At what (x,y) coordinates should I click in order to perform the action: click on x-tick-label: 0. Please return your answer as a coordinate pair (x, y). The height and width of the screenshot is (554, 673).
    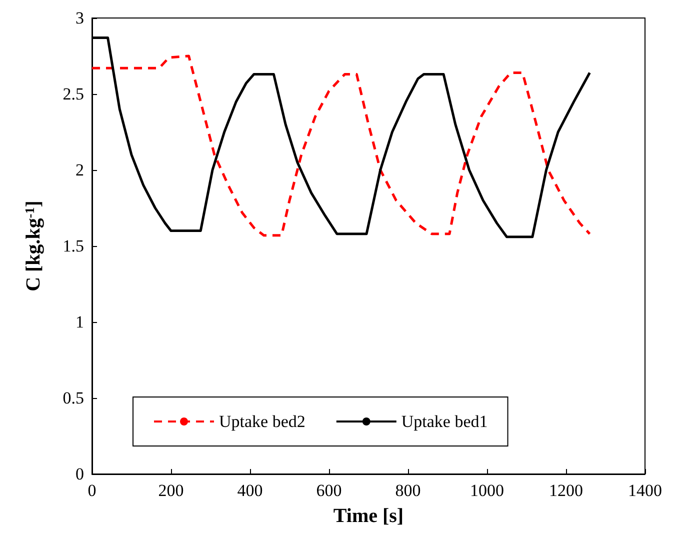
    Looking at the image, I should click on (92, 490).